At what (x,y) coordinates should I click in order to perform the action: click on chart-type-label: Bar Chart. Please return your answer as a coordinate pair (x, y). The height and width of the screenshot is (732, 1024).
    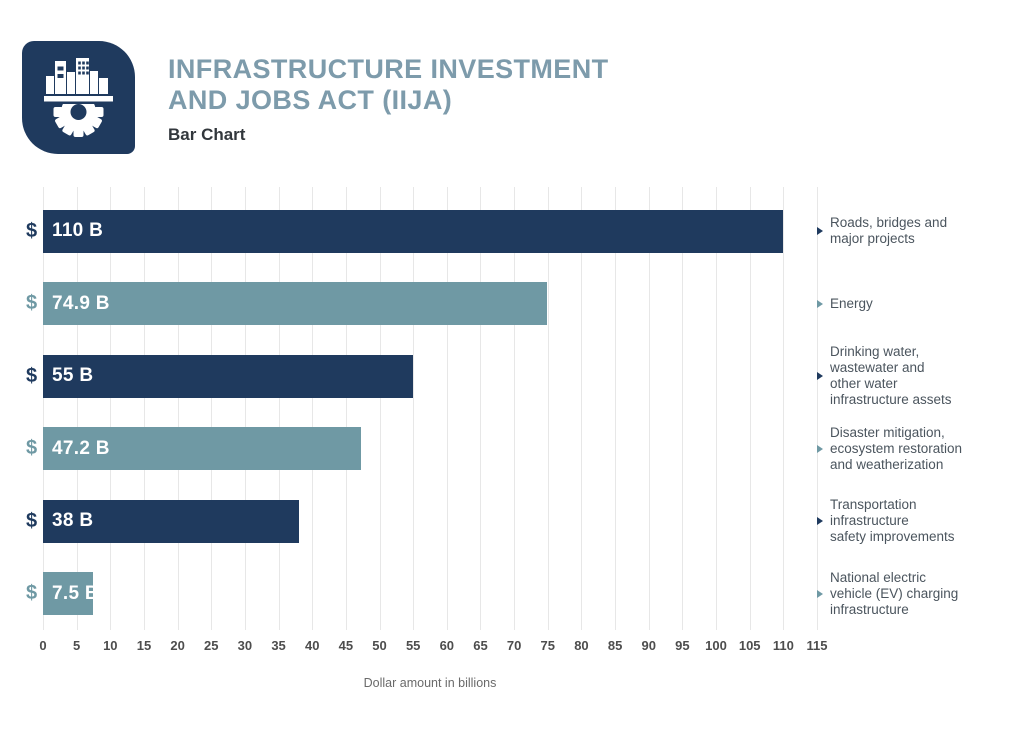
    Looking at the image, I should click on (207, 134).